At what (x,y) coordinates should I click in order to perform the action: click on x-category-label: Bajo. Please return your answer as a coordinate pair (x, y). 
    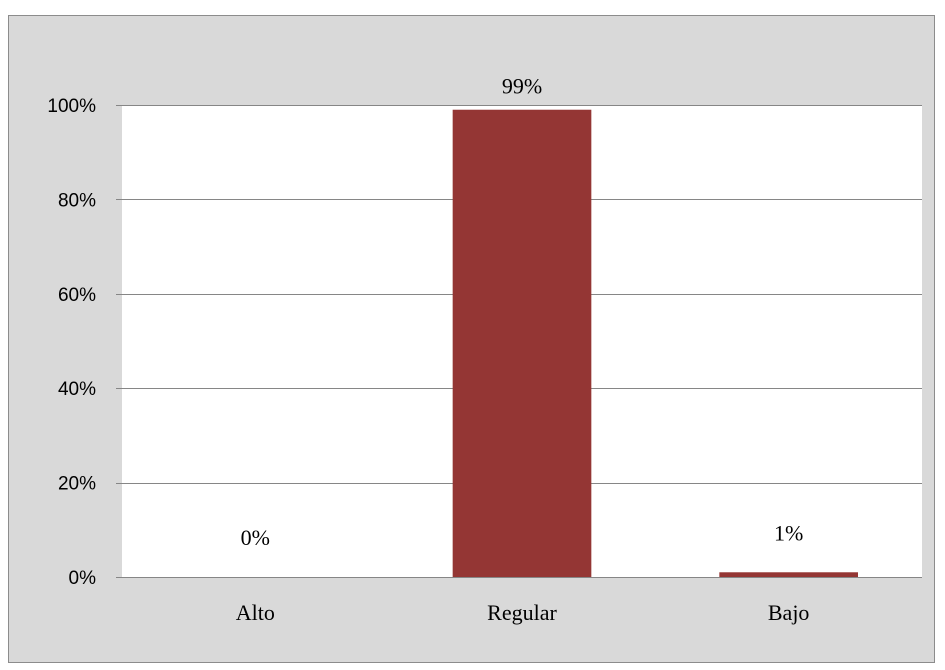
    Looking at the image, I should click on (789, 612).